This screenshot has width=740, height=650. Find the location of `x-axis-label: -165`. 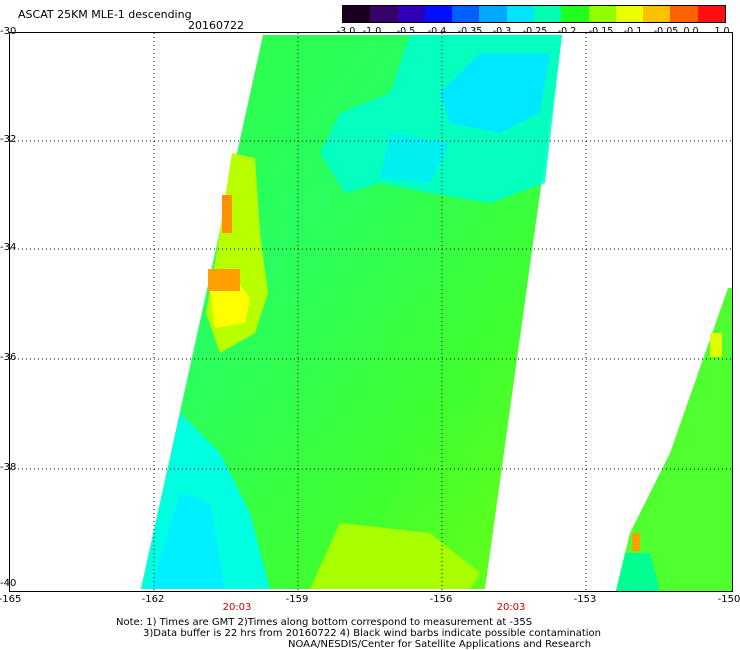

x-axis-label: -165 is located at coordinates (11, 599).